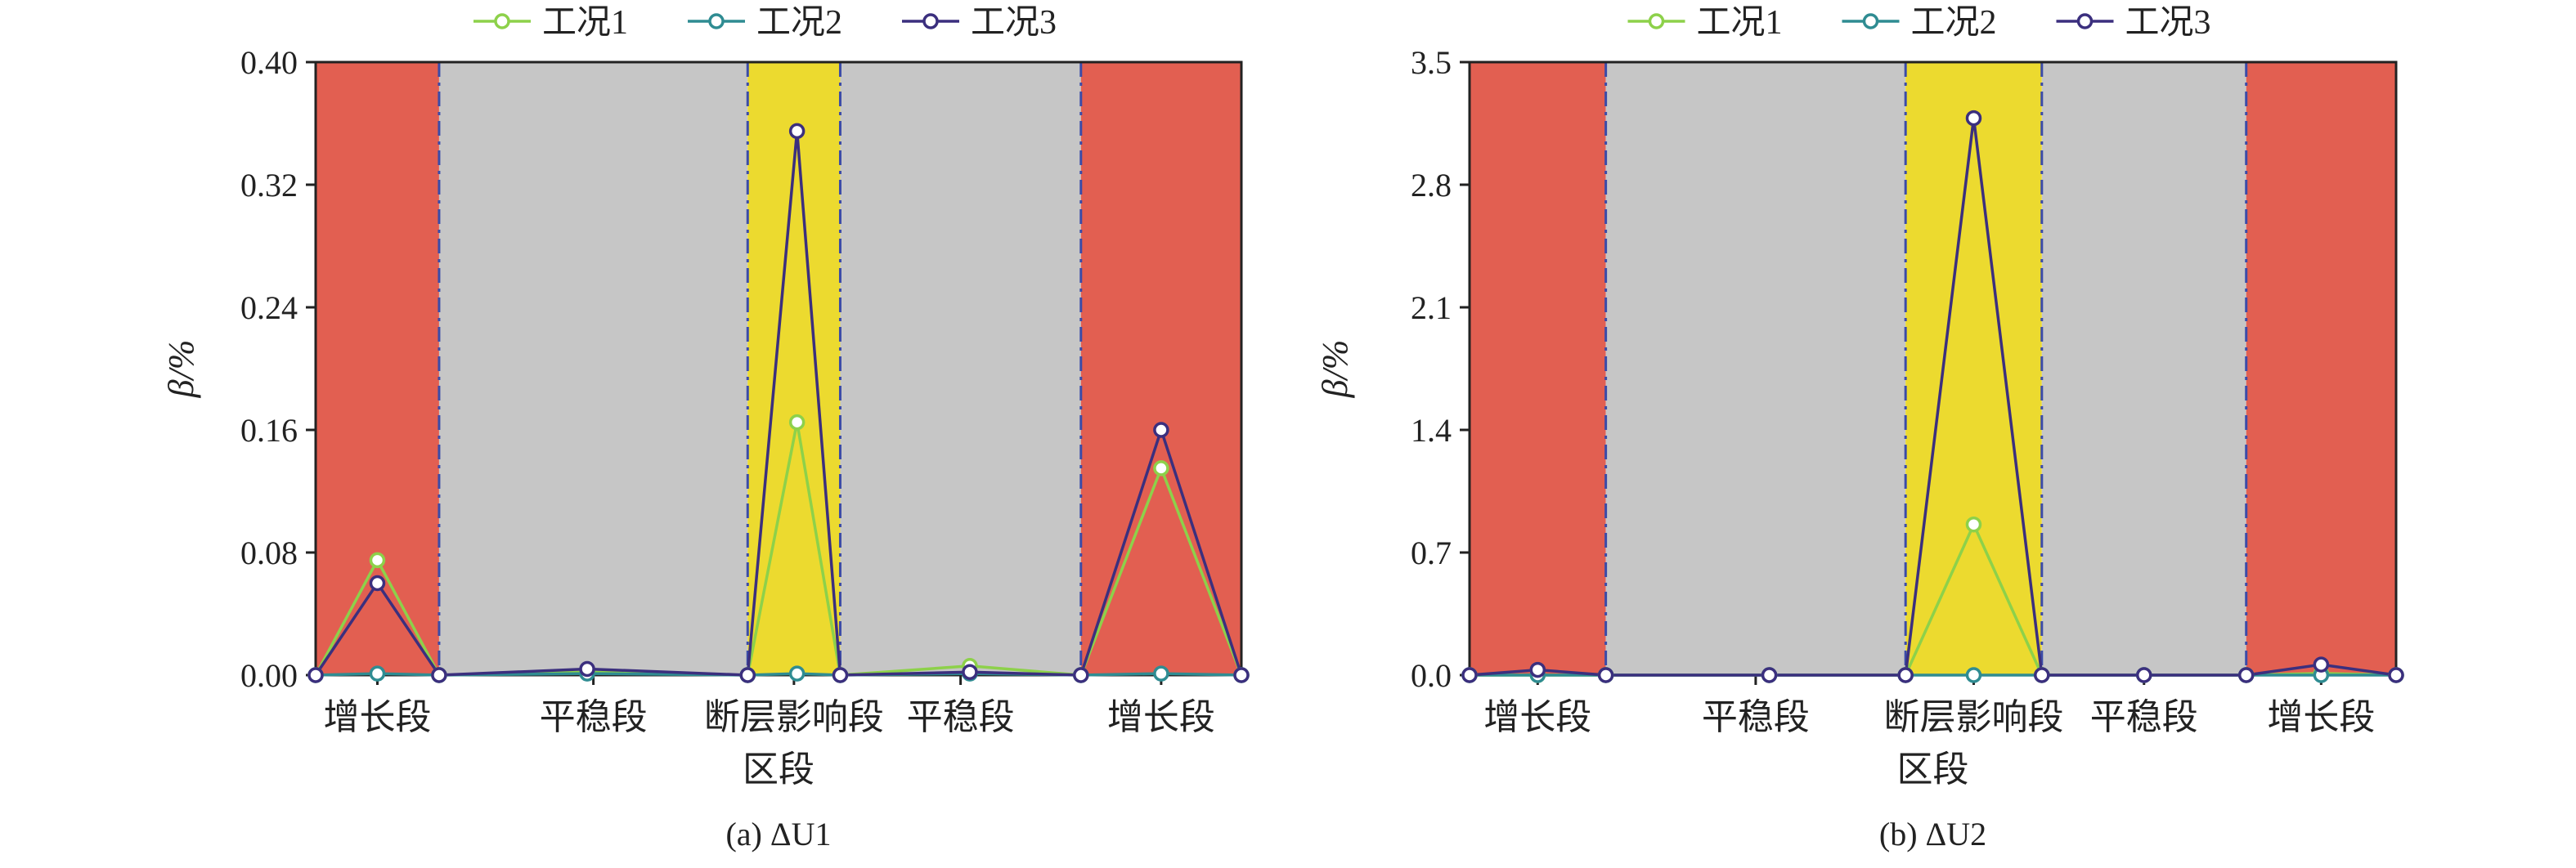 Image resolution: width=2576 pixels, height=868 pixels. I want to click on y-tick-label: 0.00, so click(269, 675).